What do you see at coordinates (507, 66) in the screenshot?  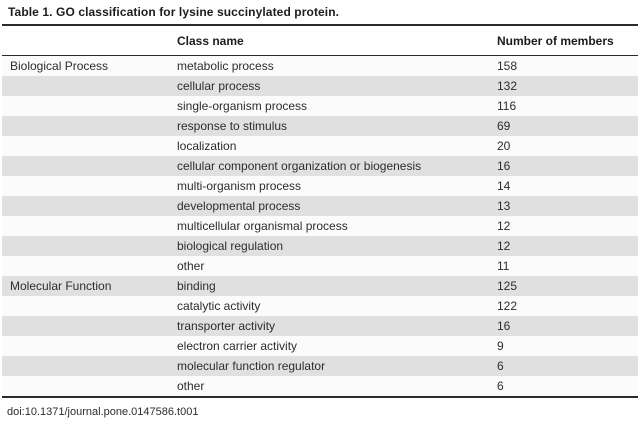 I see `member-count-cell: 158` at bounding box center [507, 66].